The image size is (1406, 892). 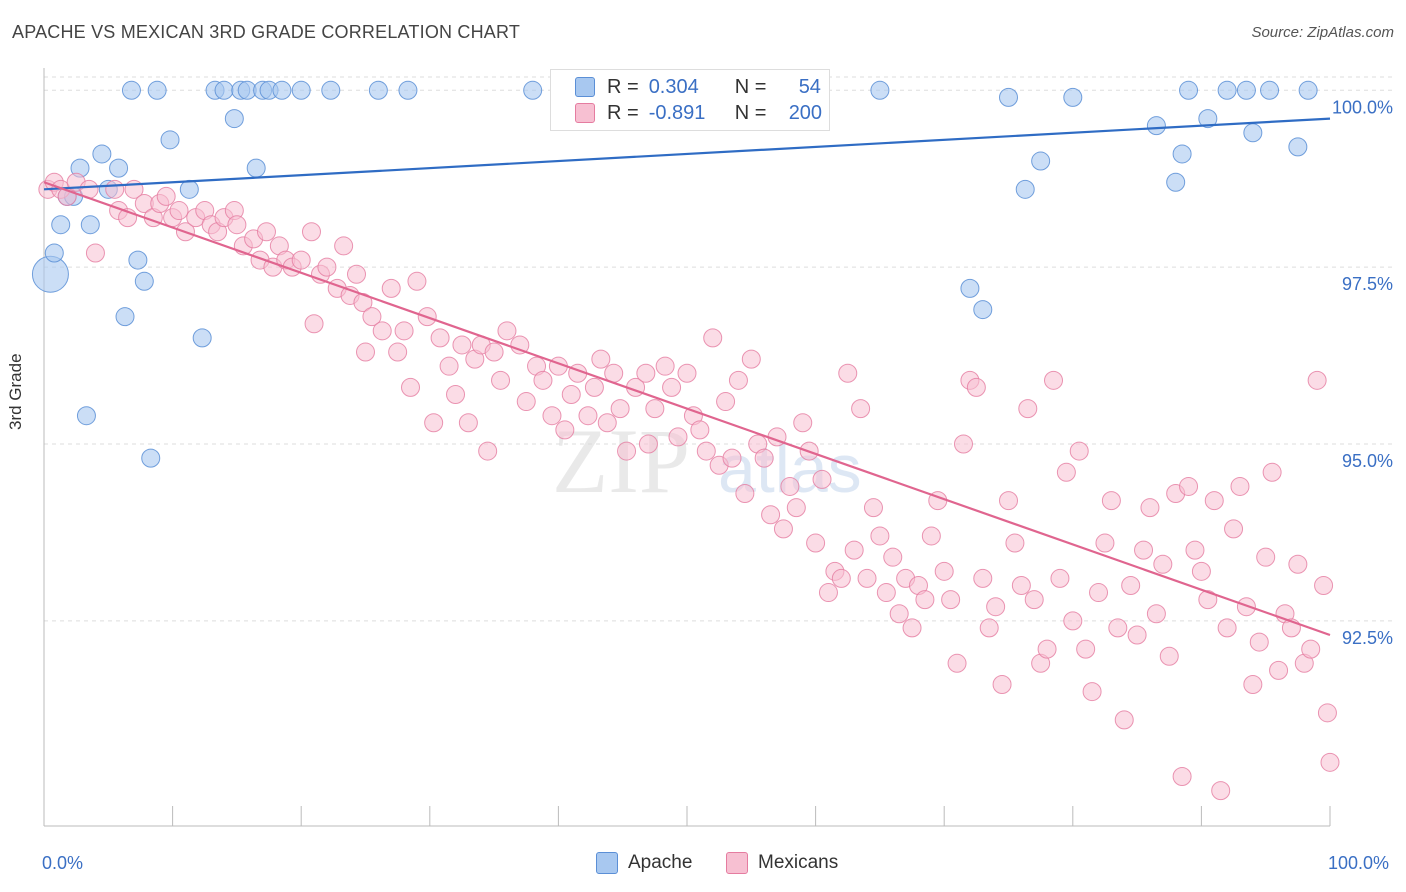 What do you see at coordinates (750, 112) in the screenshot?
I see `legend-mexicans-n-label: N =` at bounding box center [750, 112].